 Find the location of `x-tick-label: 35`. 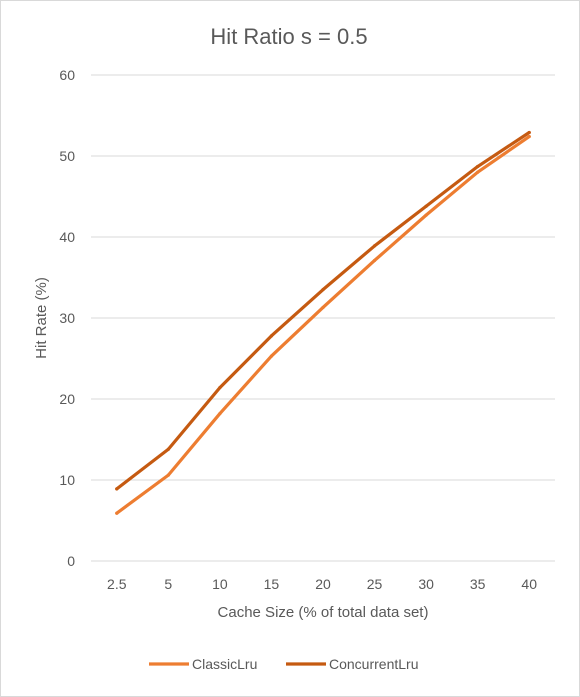

x-tick-label: 35 is located at coordinates (478, 584).